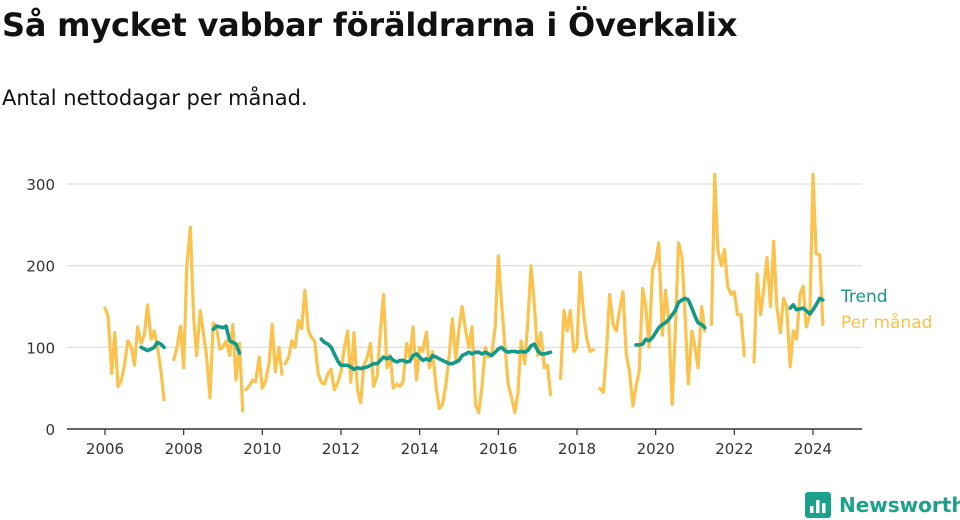  I want to click on y-tick-label: 200, so click(40, 267).